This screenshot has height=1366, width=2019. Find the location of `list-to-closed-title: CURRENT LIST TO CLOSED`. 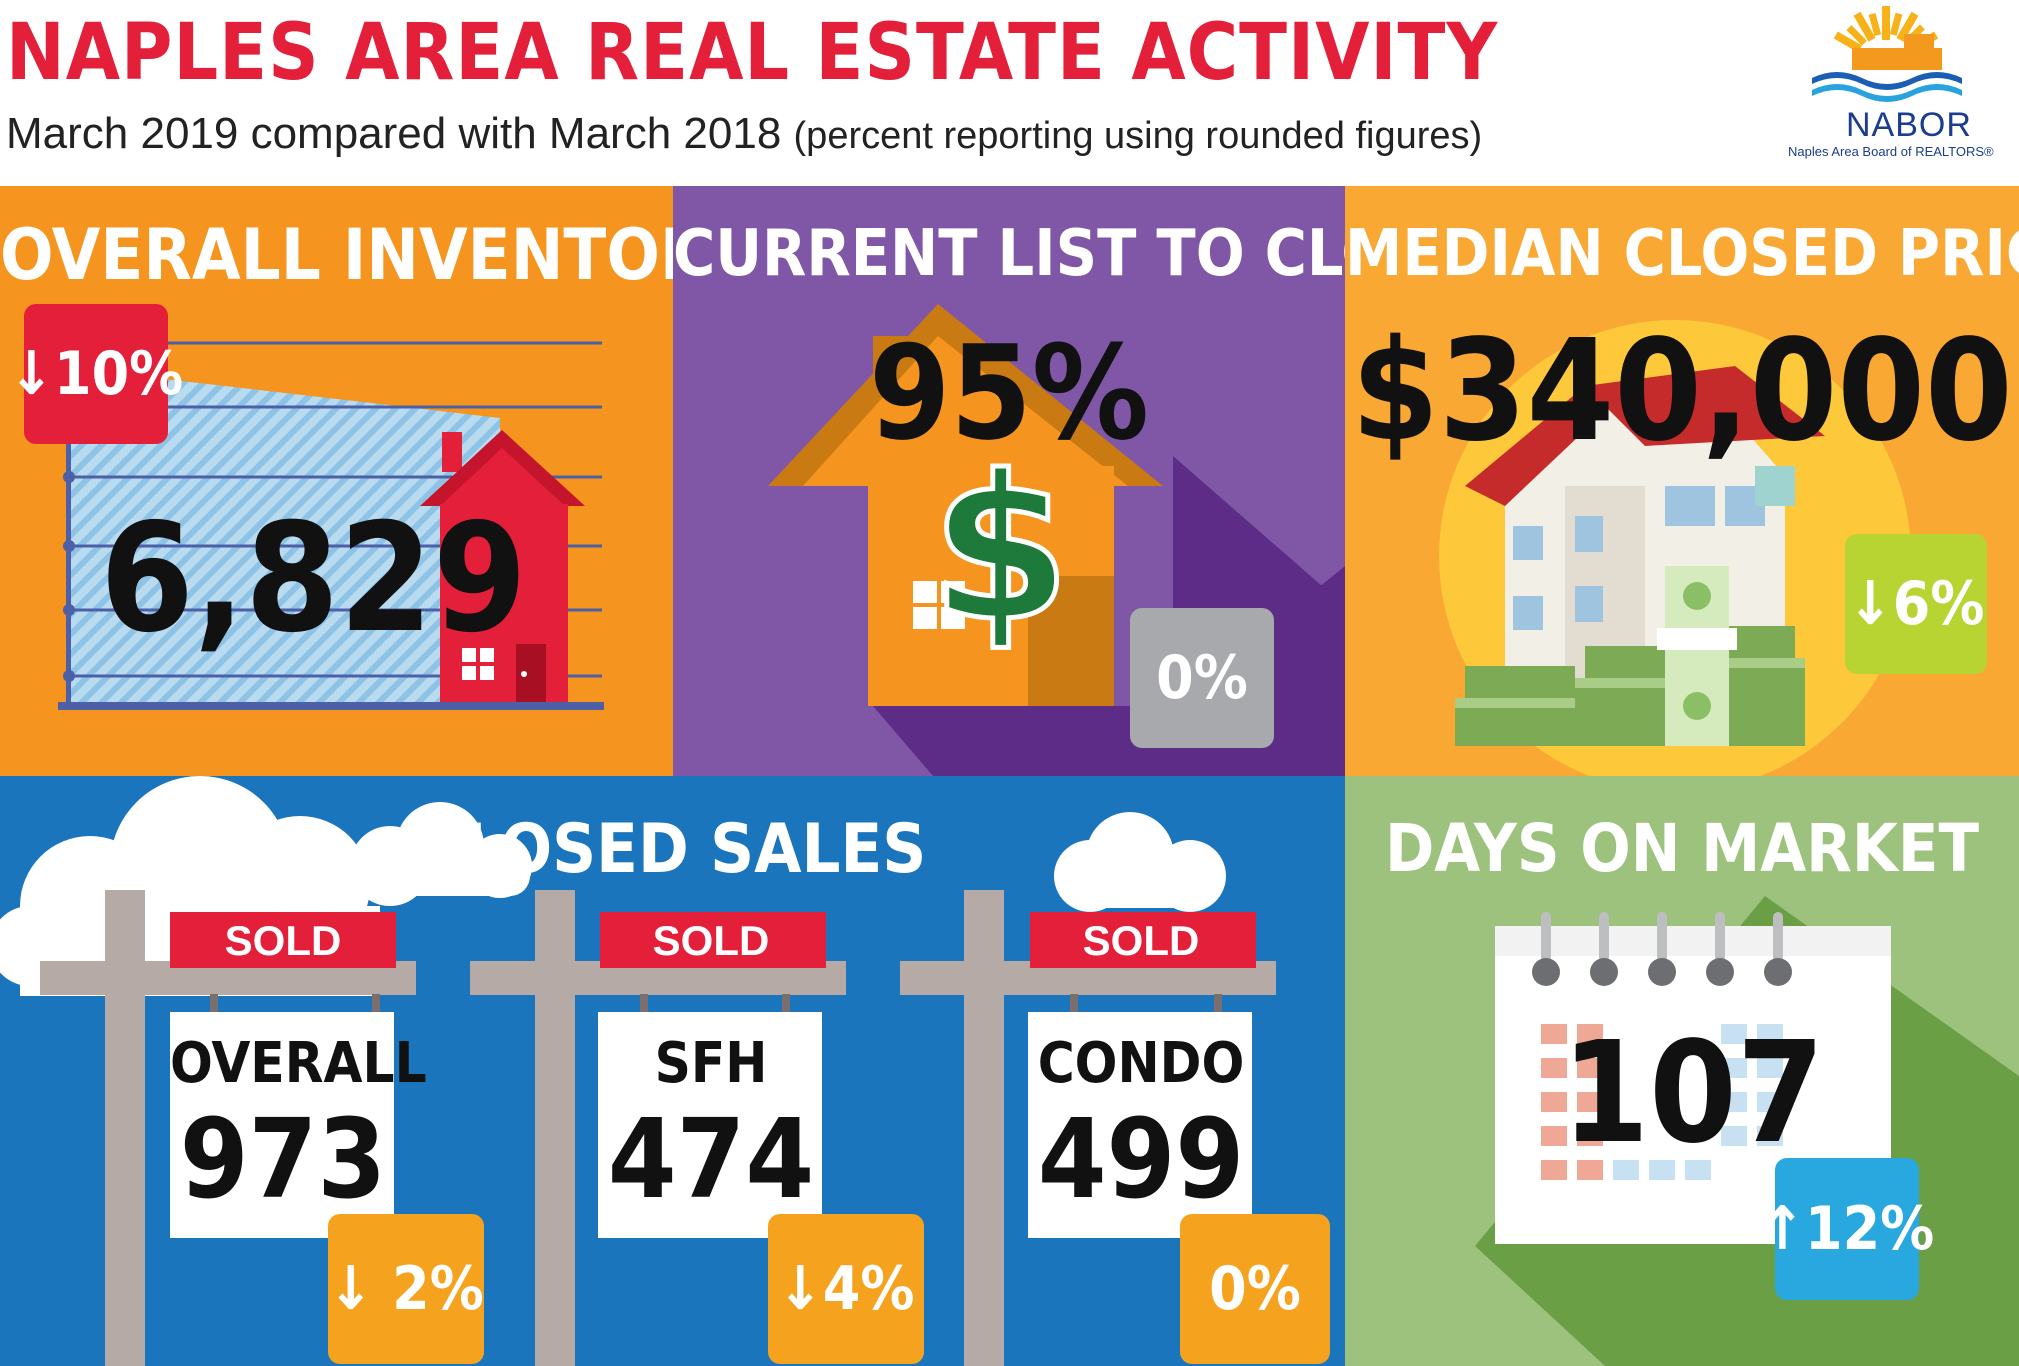

list-to-closed-title: CURRENT LIST TO CLOSED is located at coordinates (1009, 254).